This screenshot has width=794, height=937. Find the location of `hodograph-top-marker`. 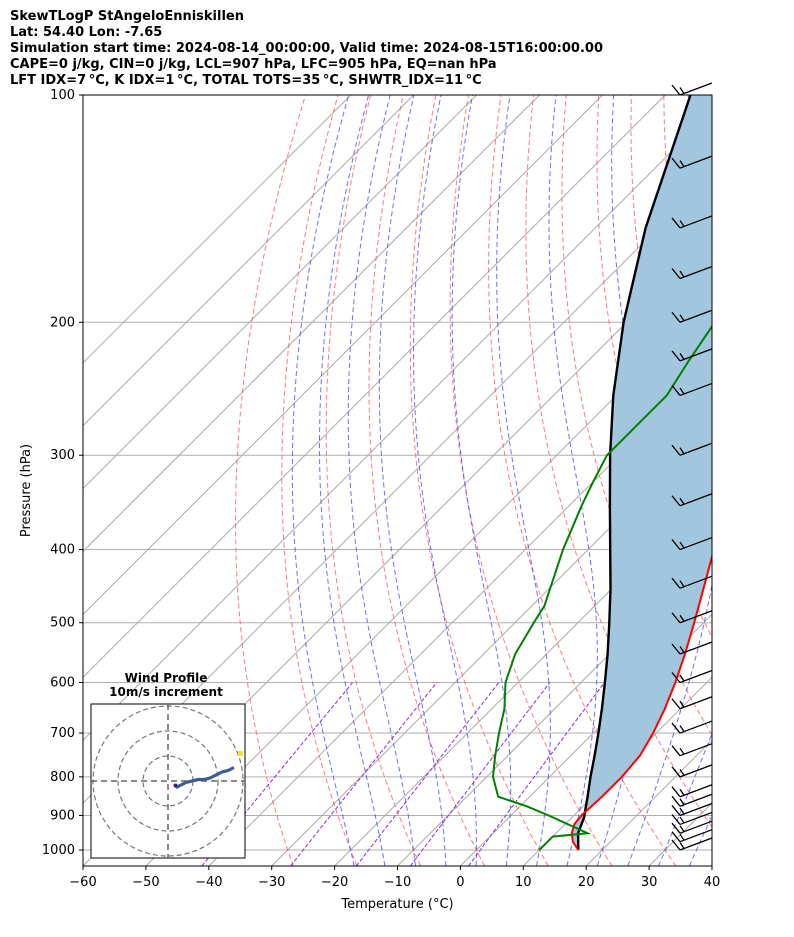

hodograph-top-marker is located at coordinates (240, 753).